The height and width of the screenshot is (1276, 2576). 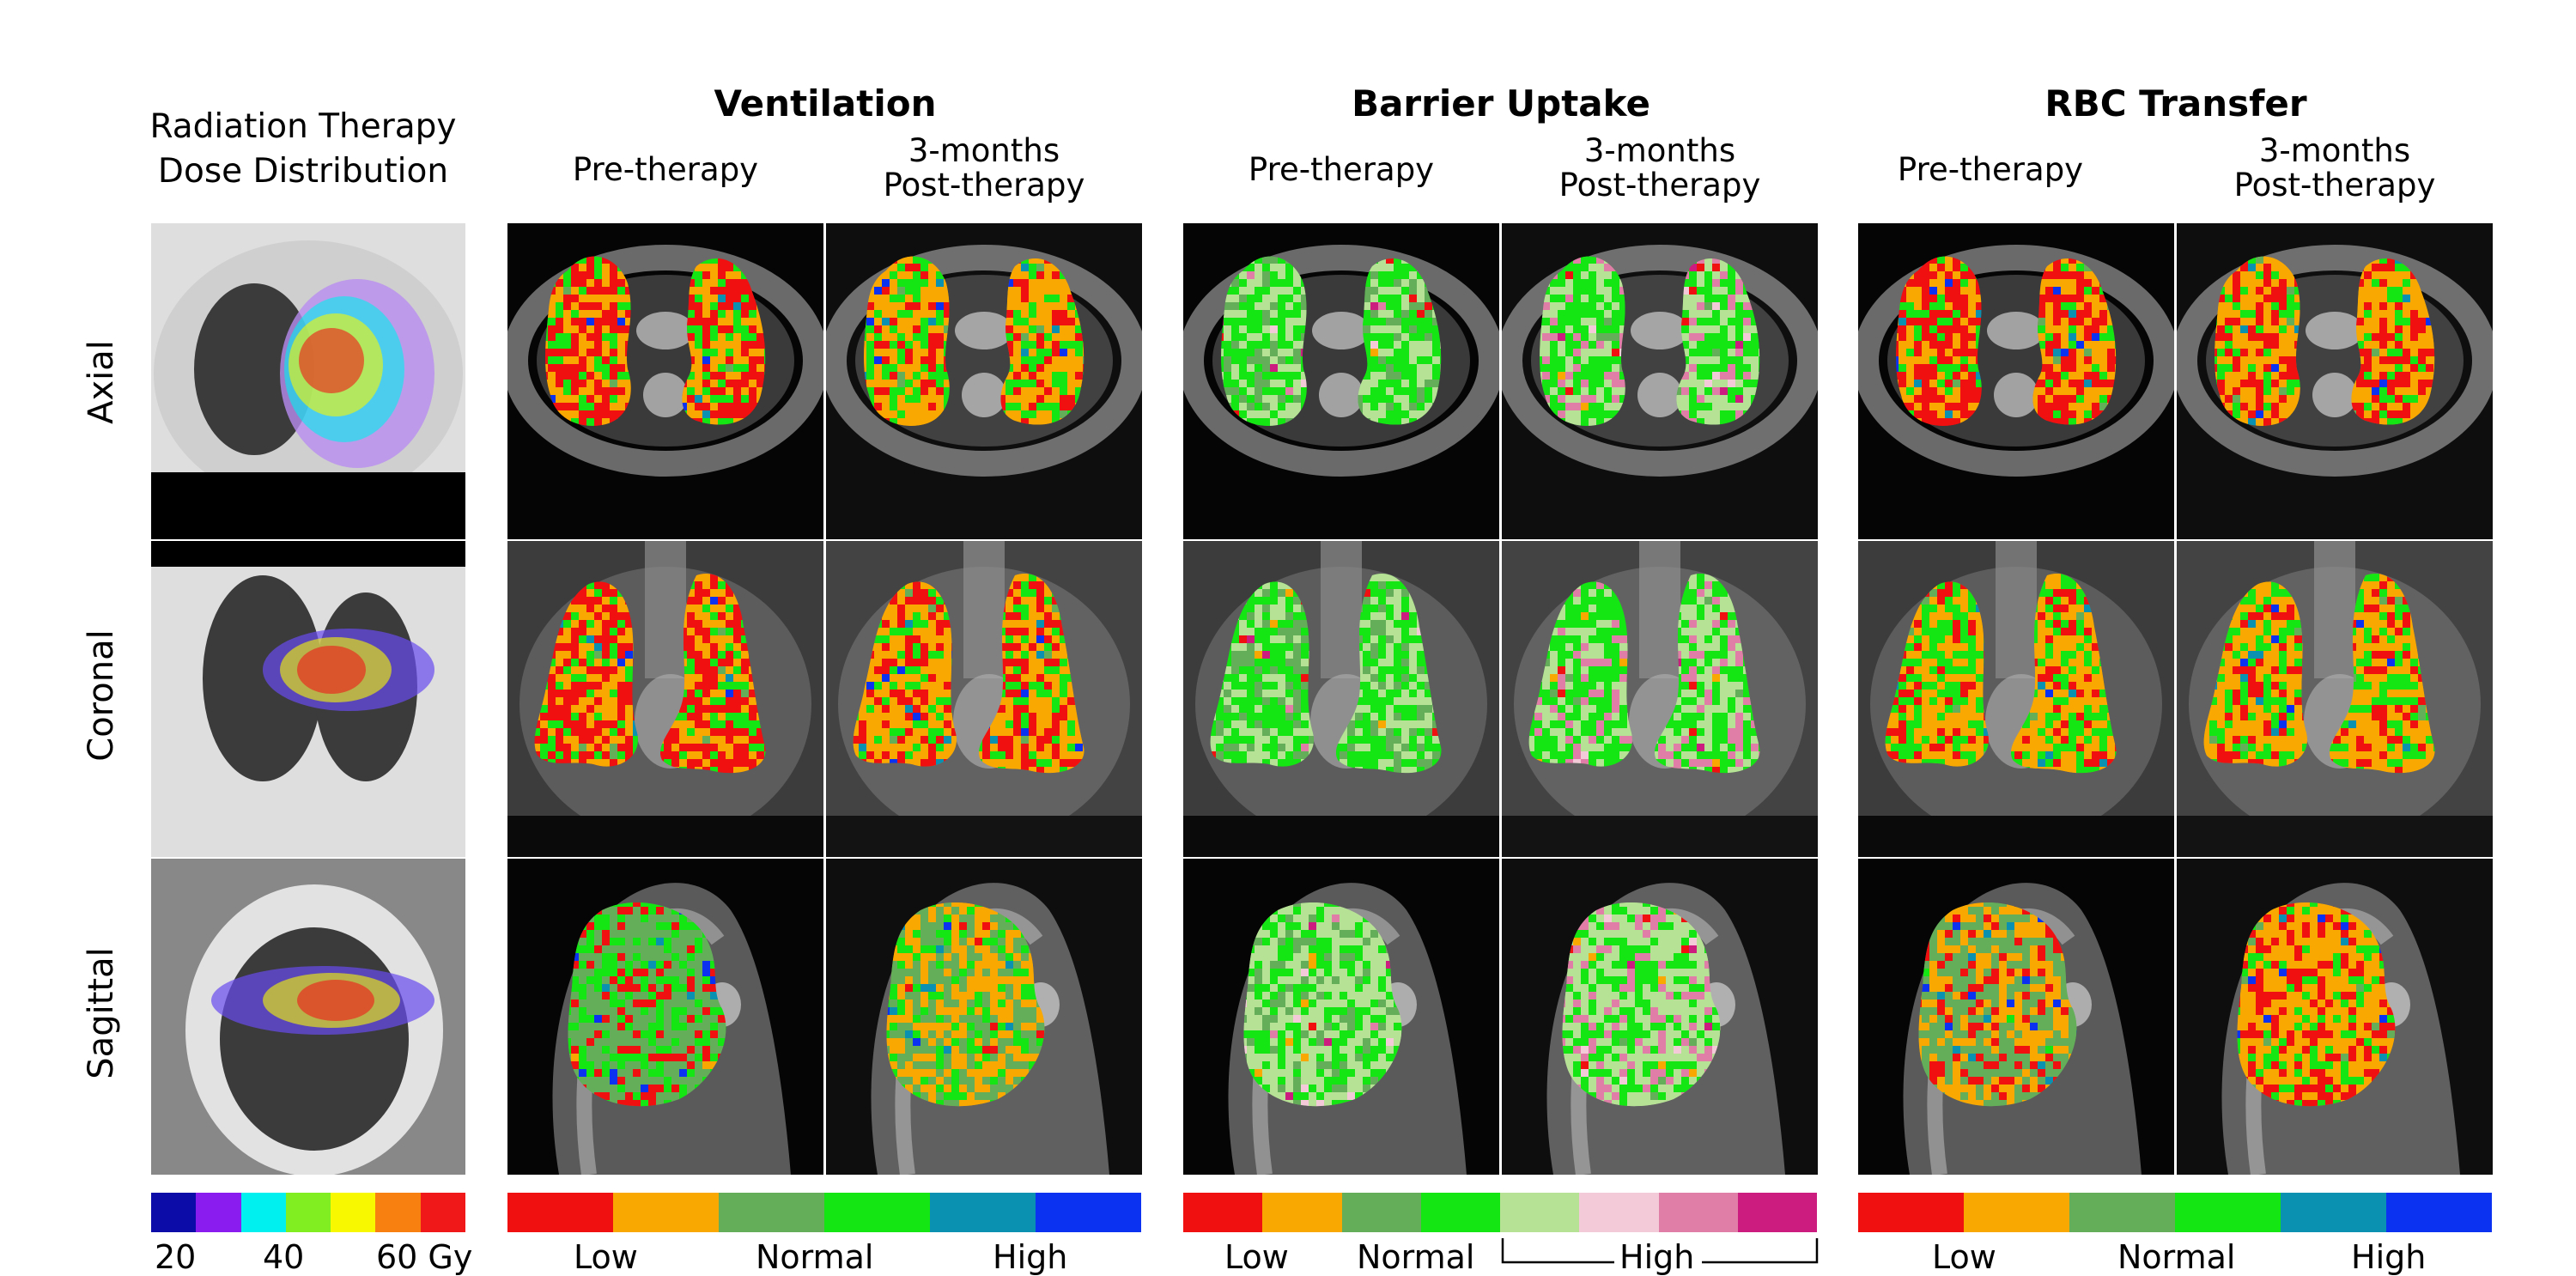 I want to click on barrier-tick-normal: Normal, so click(x=1416, y=1257).